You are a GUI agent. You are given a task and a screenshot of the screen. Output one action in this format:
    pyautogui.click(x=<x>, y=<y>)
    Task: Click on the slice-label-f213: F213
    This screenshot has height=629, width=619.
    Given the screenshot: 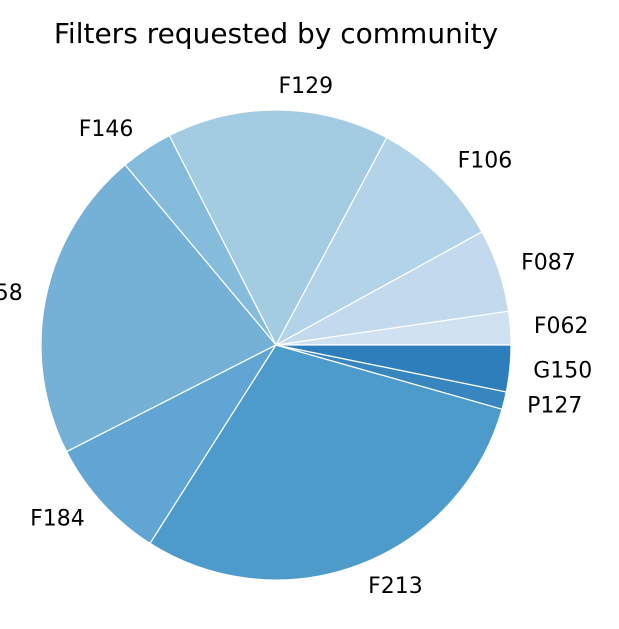 What is the action you would take?
    pyautogui.click(x=395, y=586)
    